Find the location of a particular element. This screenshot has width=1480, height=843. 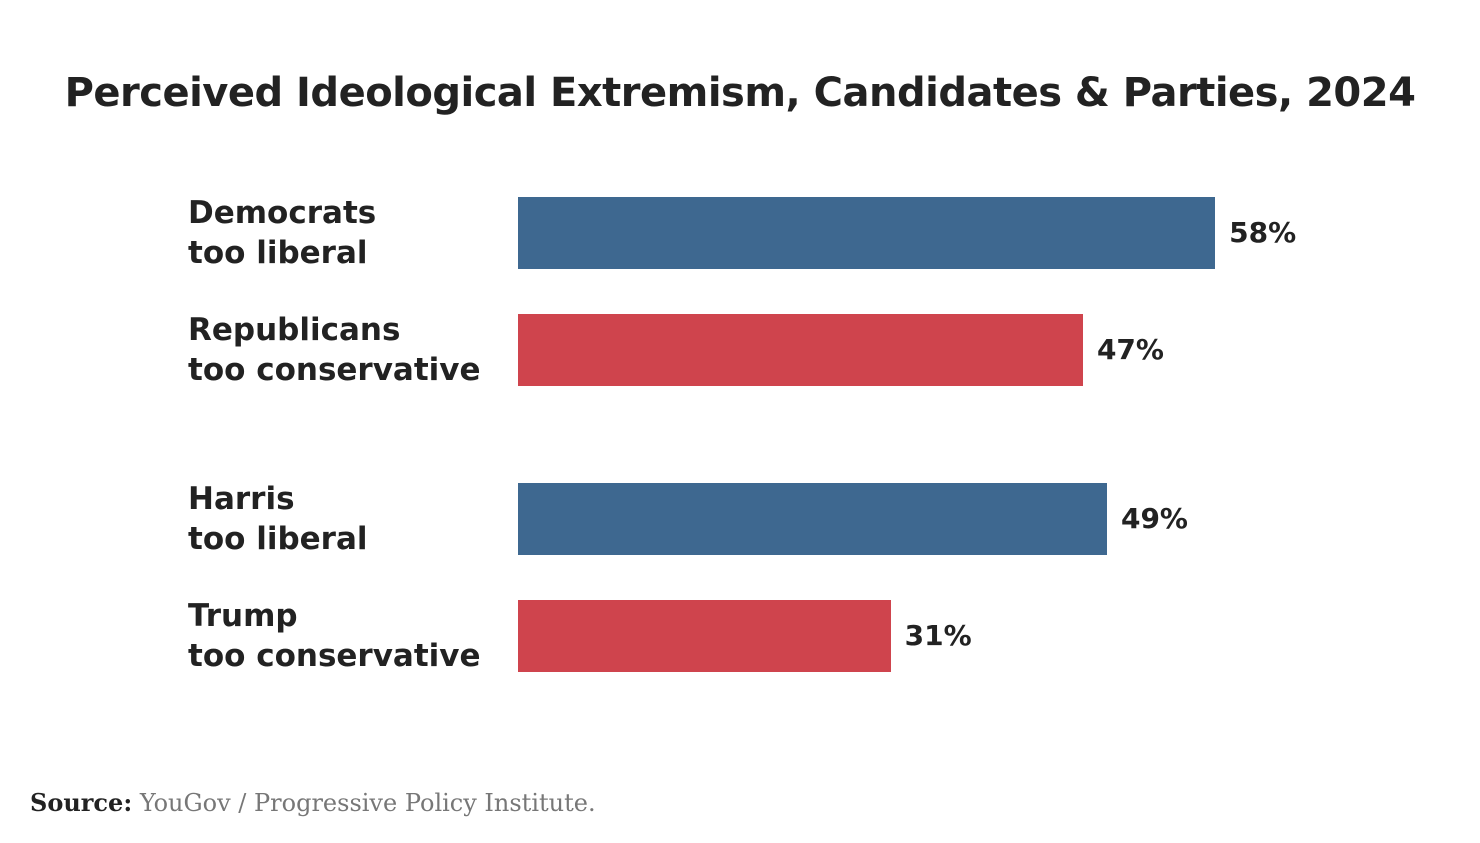

category-label-line: Republicans is located at coordinates (294, 330).